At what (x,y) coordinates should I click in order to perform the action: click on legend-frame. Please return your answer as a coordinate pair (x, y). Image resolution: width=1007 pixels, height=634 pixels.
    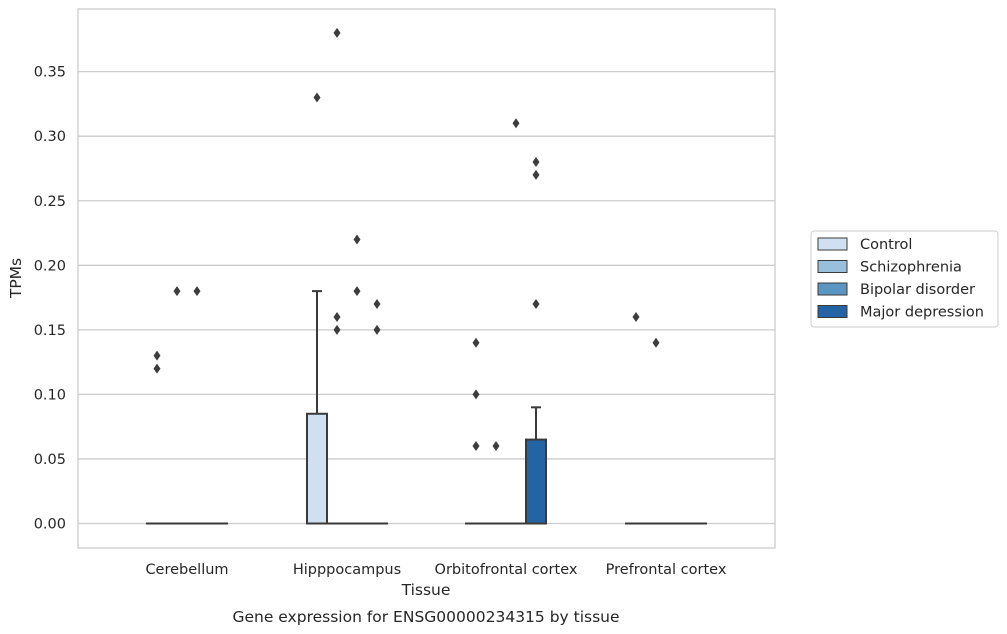
    Looking at the image, I should click on (904, 279).